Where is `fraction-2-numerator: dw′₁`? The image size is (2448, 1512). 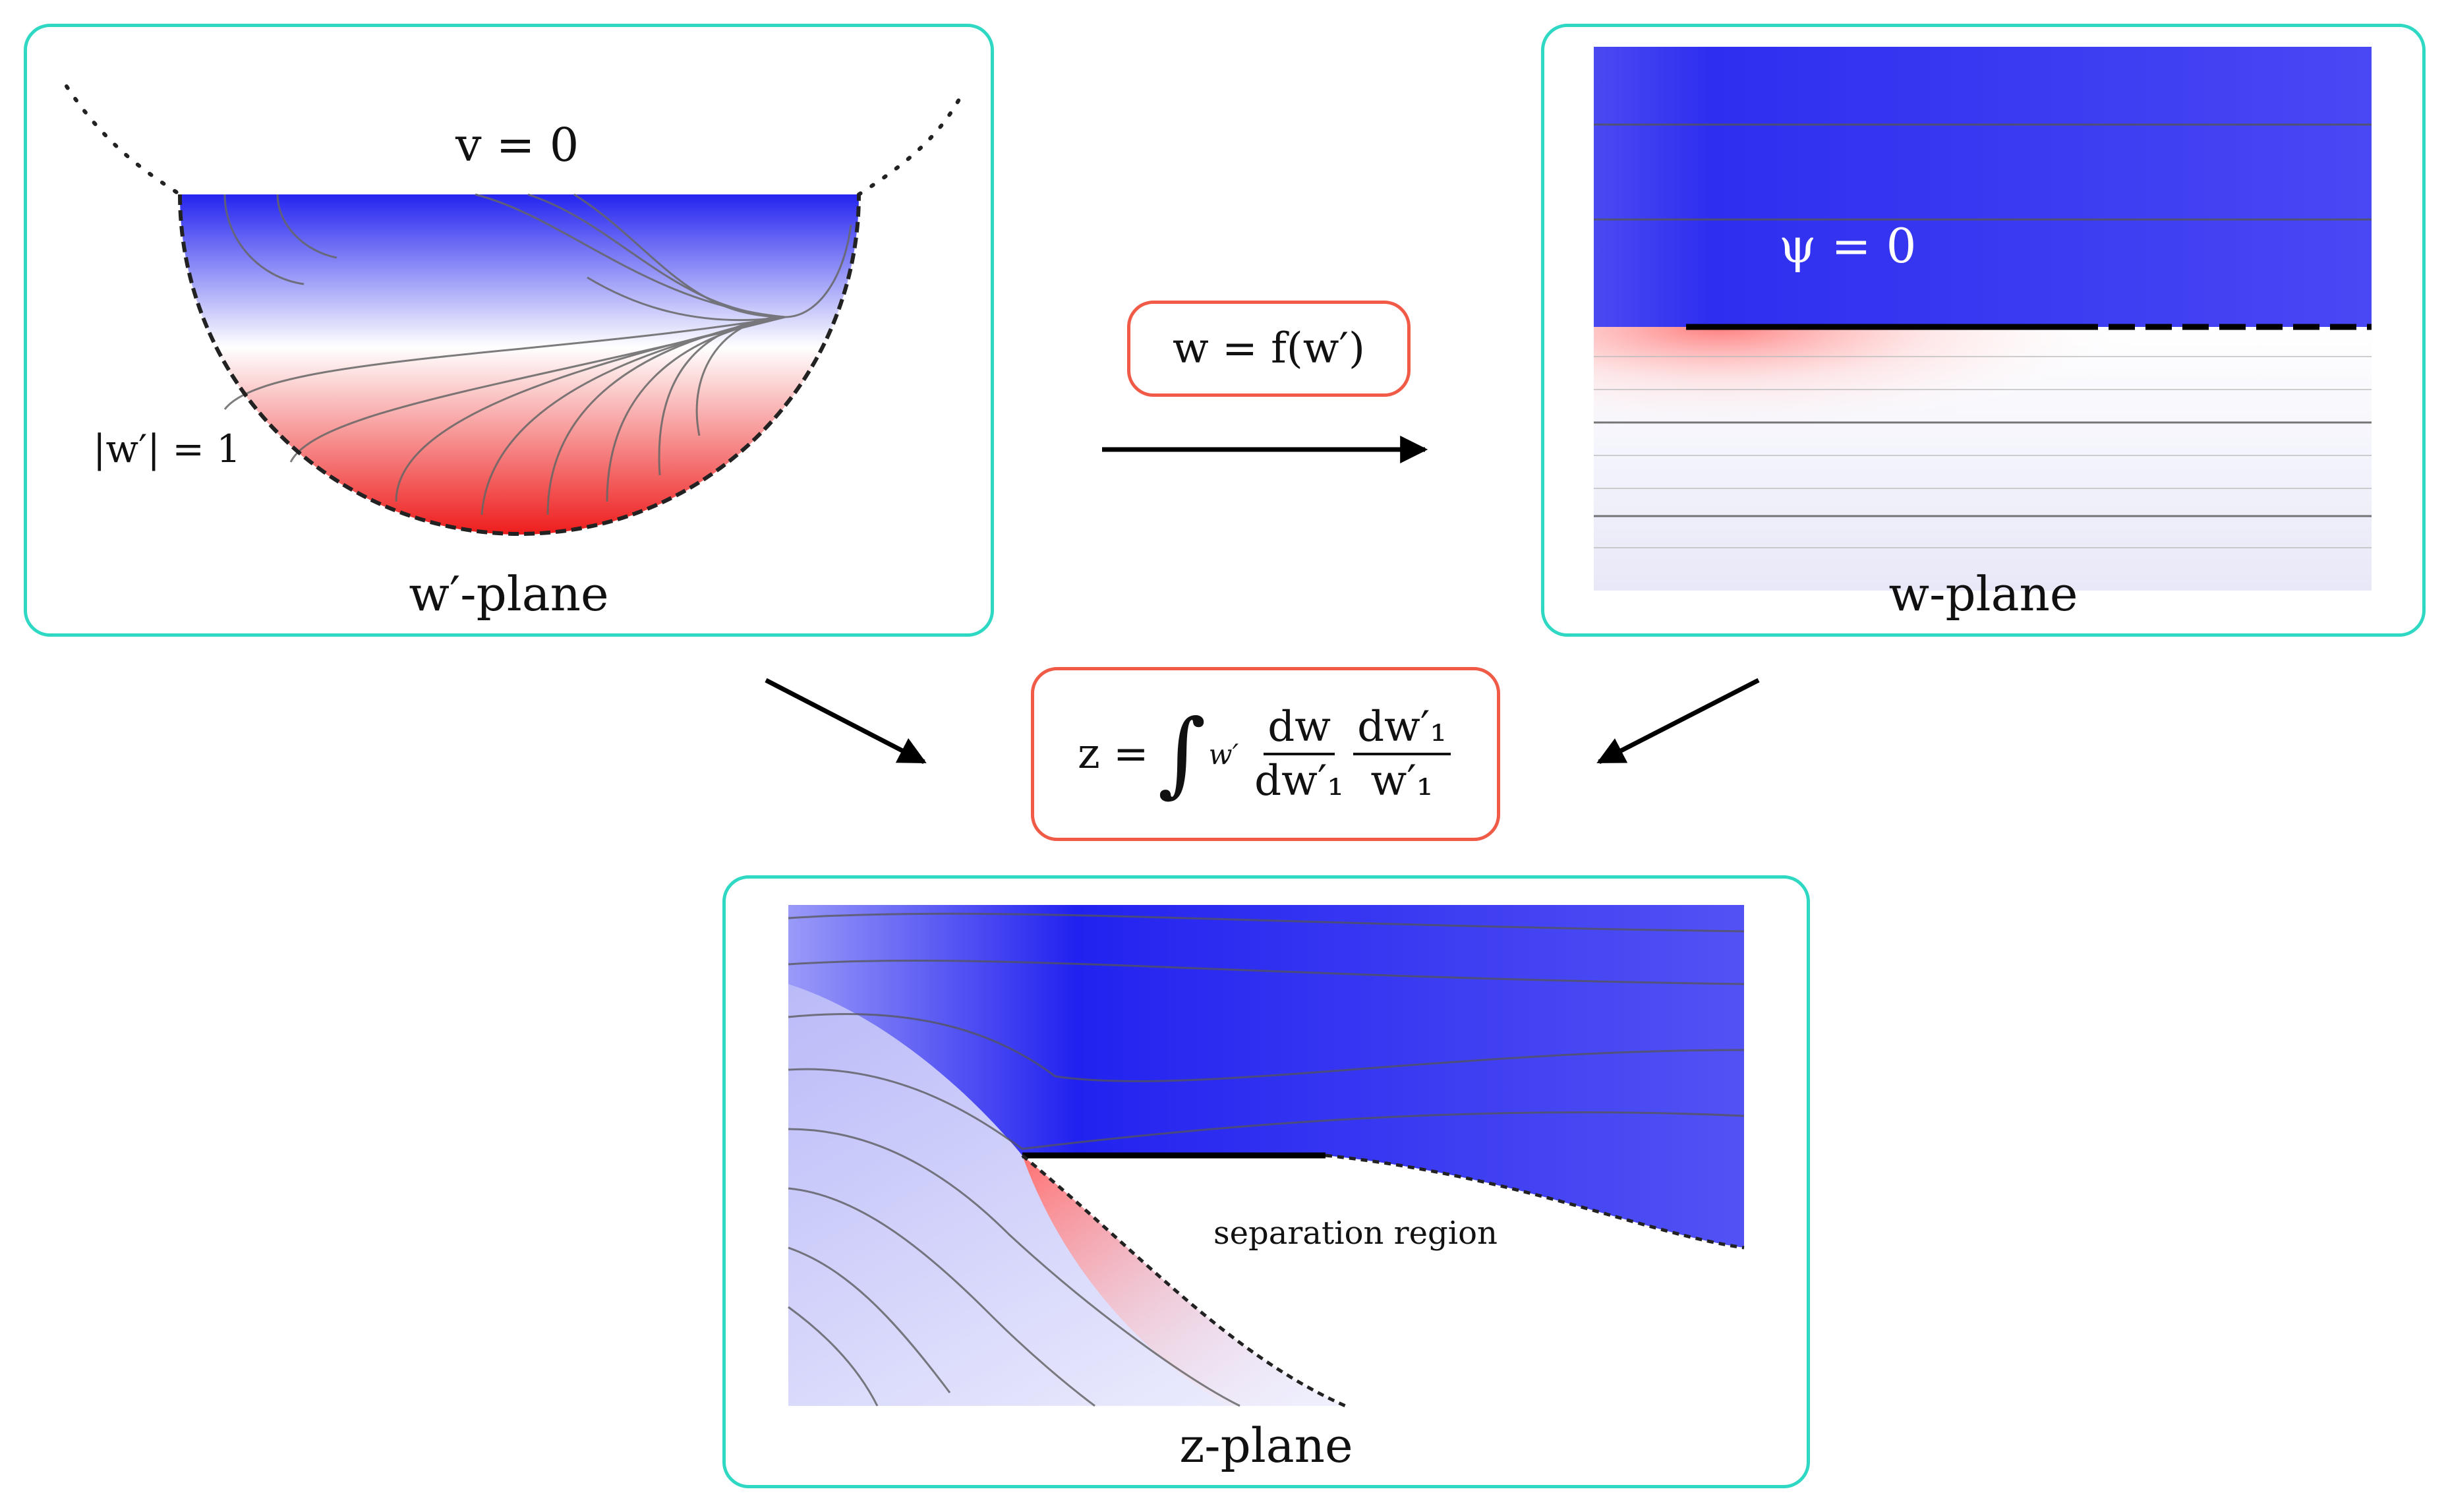
fraction-2-numerator: dw′₁ is located at coordinates (1402, 729).